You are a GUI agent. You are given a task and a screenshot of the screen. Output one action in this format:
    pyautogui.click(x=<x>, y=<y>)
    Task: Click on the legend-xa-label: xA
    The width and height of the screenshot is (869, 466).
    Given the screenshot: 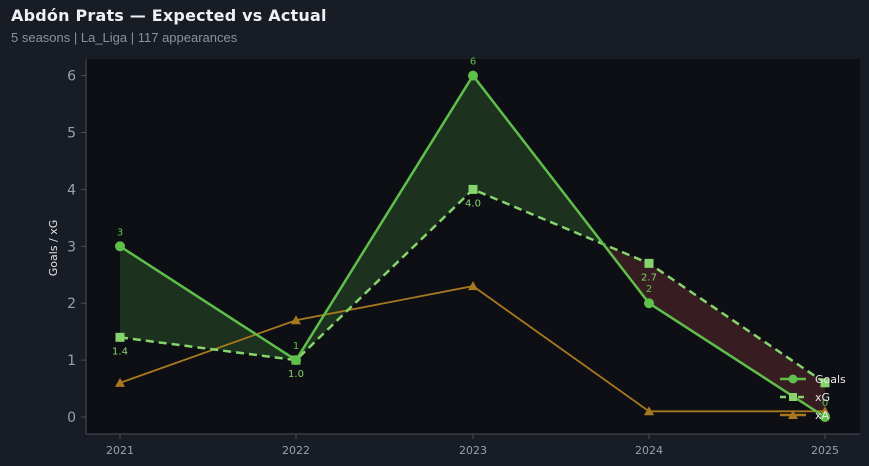 What is the action you would take?
    pyautogui.click(x=822, y=415)
    